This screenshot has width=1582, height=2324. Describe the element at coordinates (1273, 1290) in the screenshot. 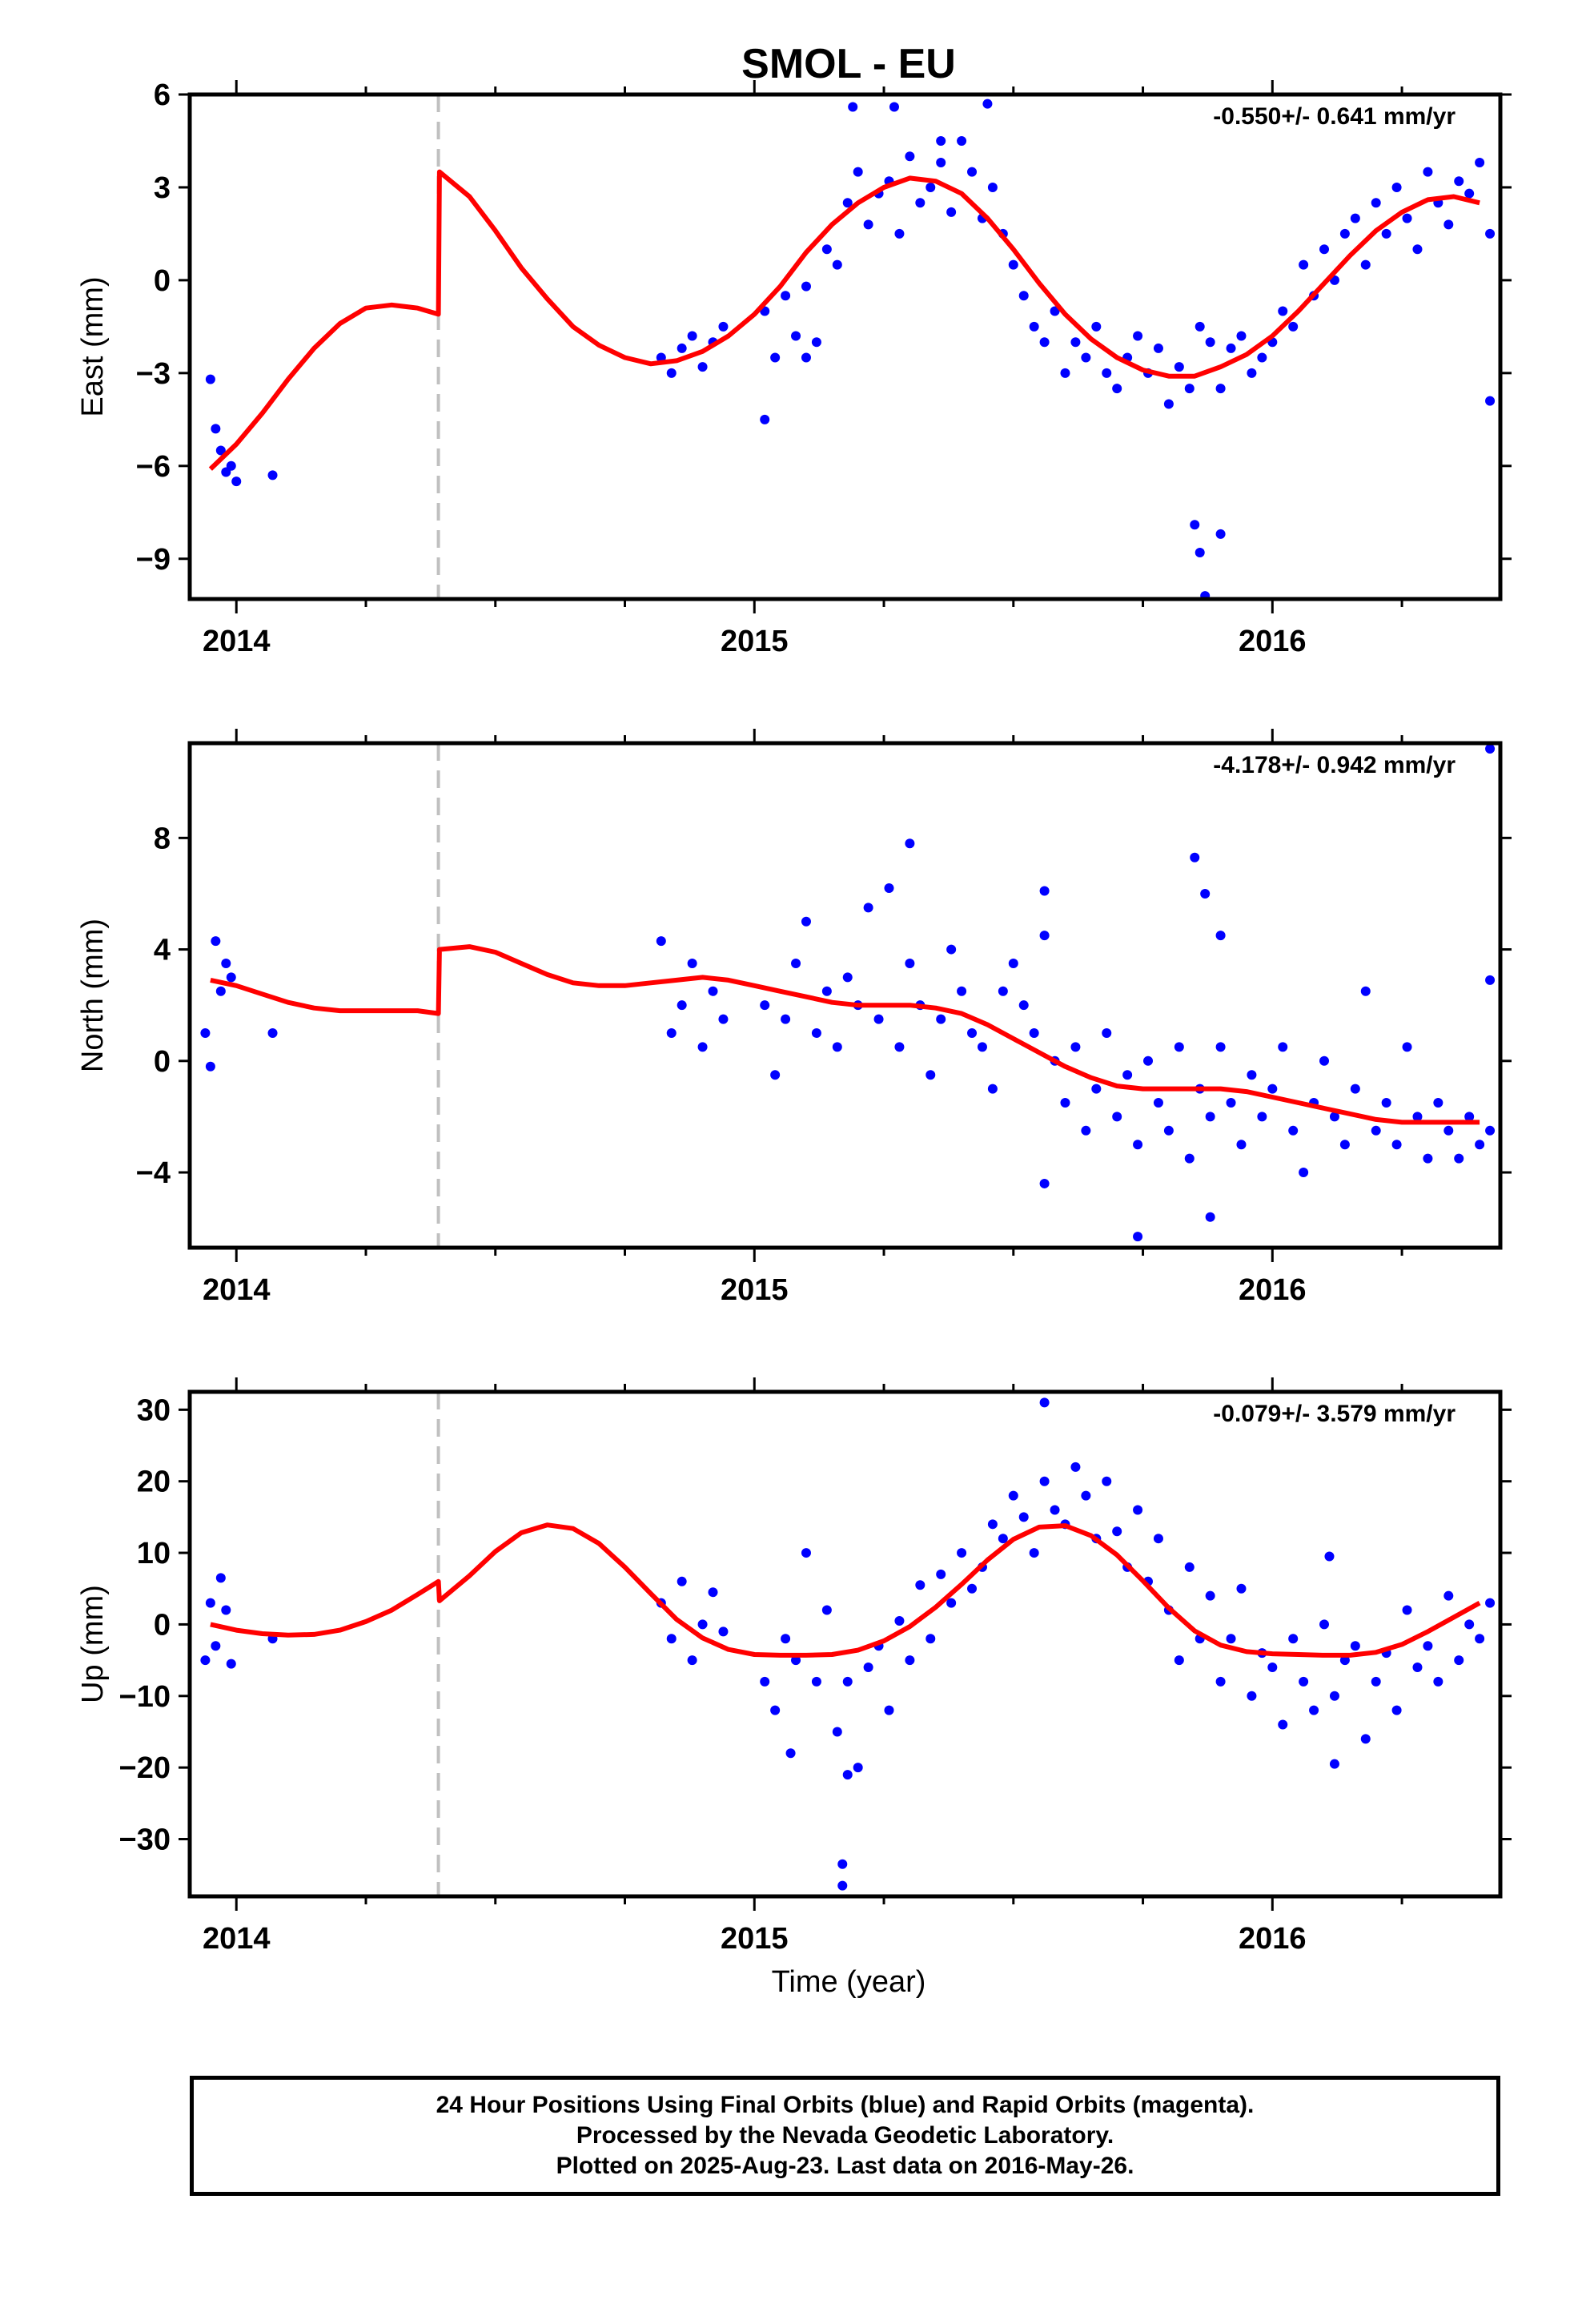

I see `x-tick-label-north: 2016` at that location.